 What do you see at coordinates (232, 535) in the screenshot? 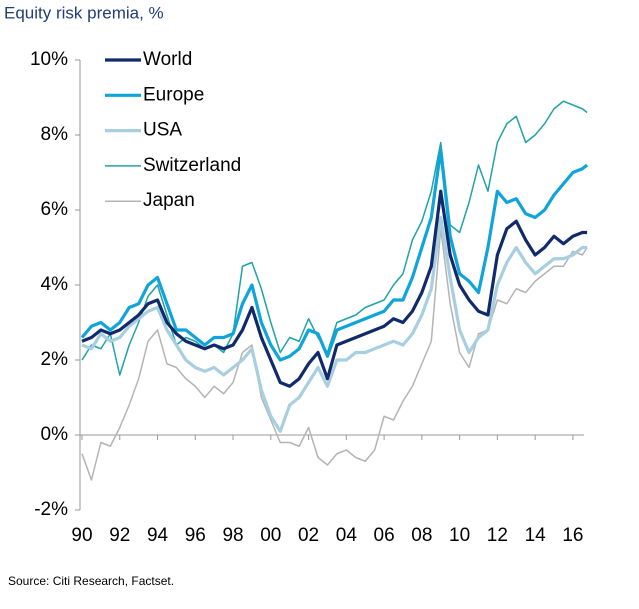
I see `x-tick-label: 98` at bounding box center [232, 535].